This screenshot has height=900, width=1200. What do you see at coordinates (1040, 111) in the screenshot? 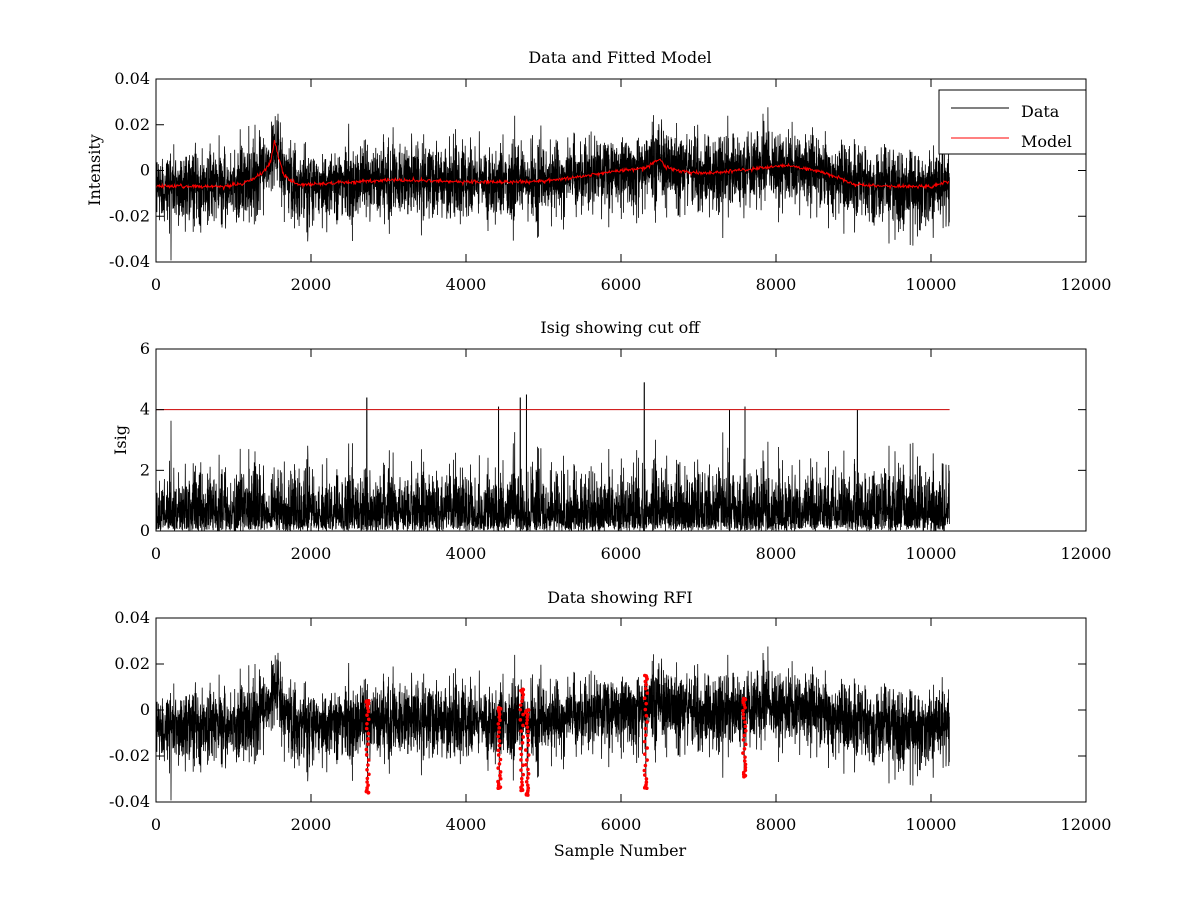
I see `legend-data-label: Data` at bounding box center [1040, 111].